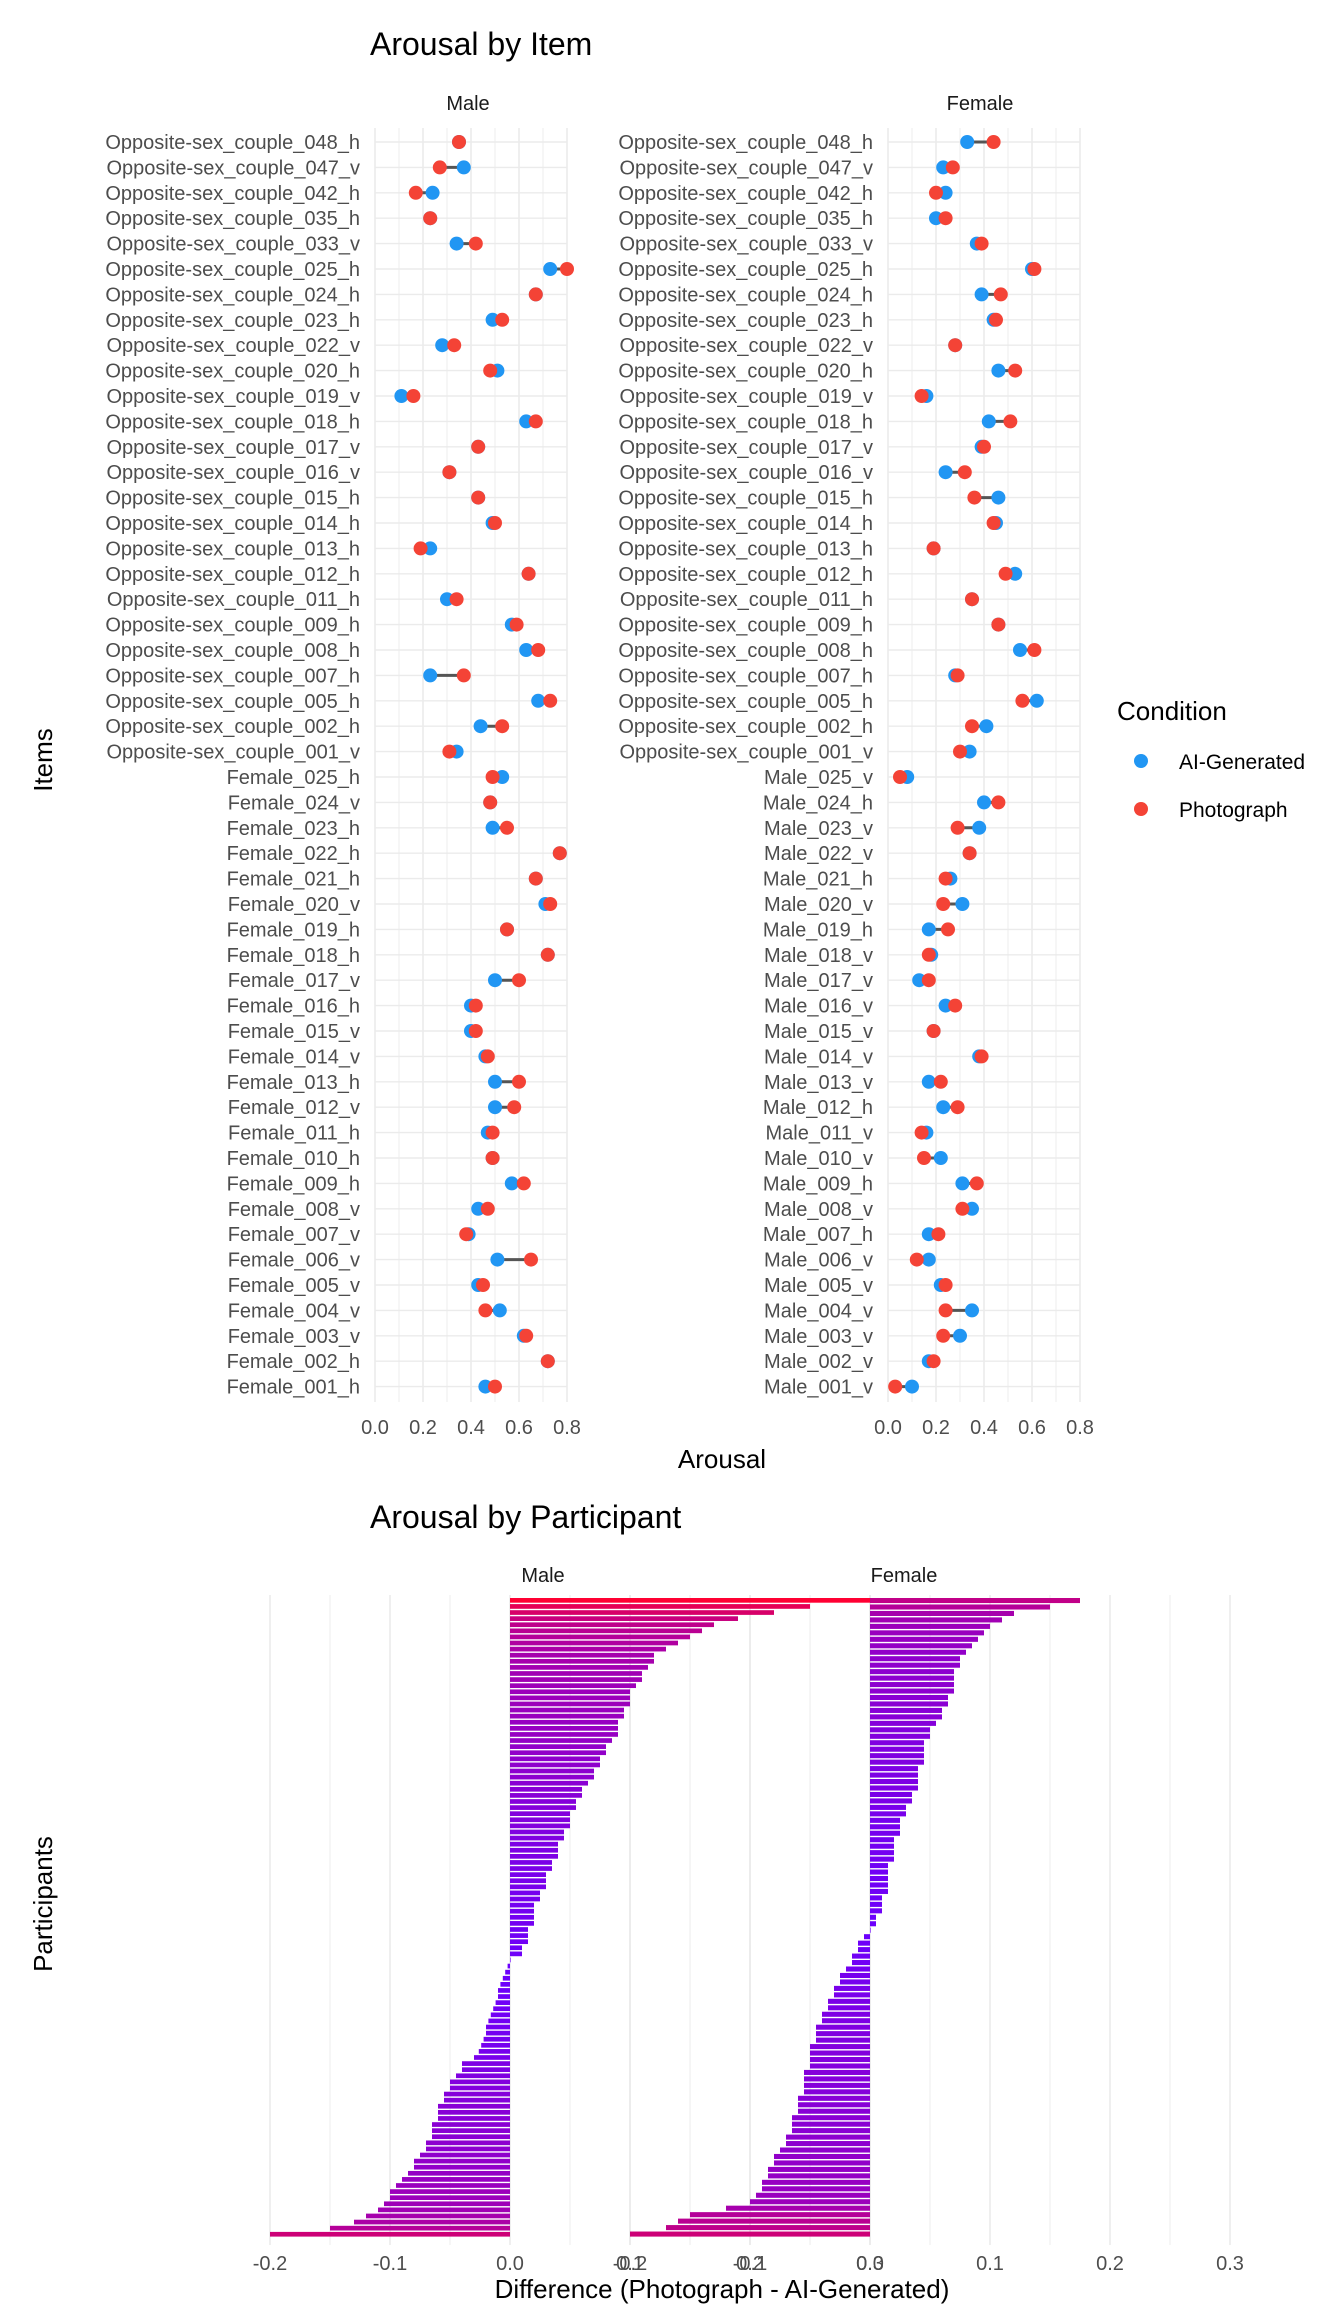  I want to click on y-tick-label: Male_014_v, so click(818, 1057).